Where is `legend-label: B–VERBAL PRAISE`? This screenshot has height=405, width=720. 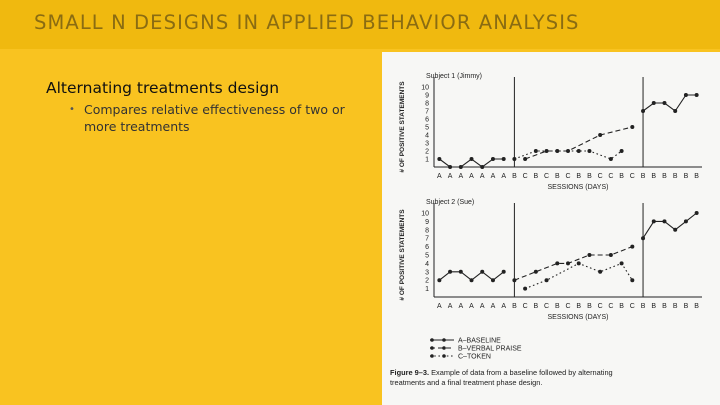
legend-label: B–VERBAL PRAISE is located at coordinates (490, 349).